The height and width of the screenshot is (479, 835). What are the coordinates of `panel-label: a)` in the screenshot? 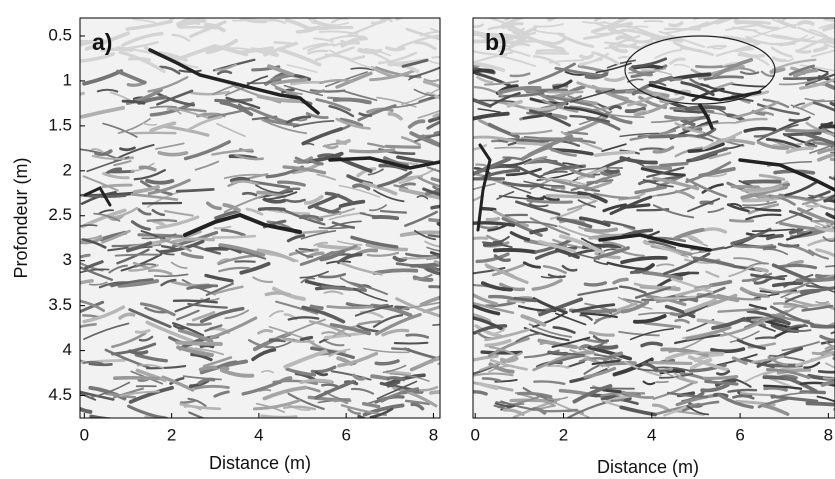 It's located at (102, 42).